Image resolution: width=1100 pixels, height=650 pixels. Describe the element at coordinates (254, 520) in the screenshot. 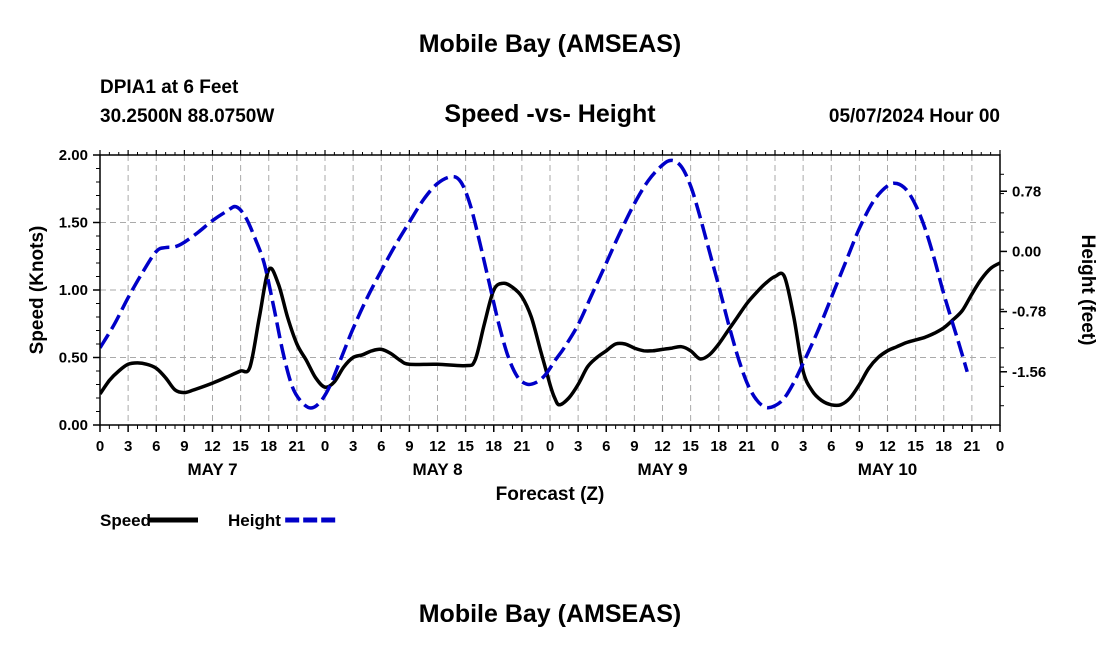

I see `legend-label-height: Height` at that location.